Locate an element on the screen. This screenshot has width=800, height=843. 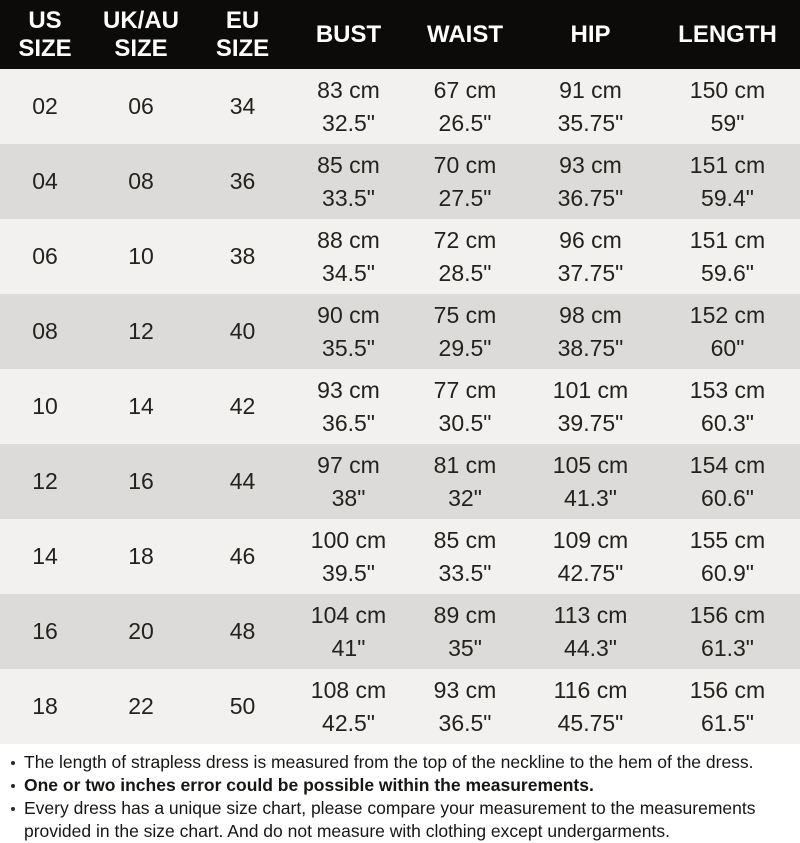
eu-size-cell: 48 is located at coordinates (242, 631).